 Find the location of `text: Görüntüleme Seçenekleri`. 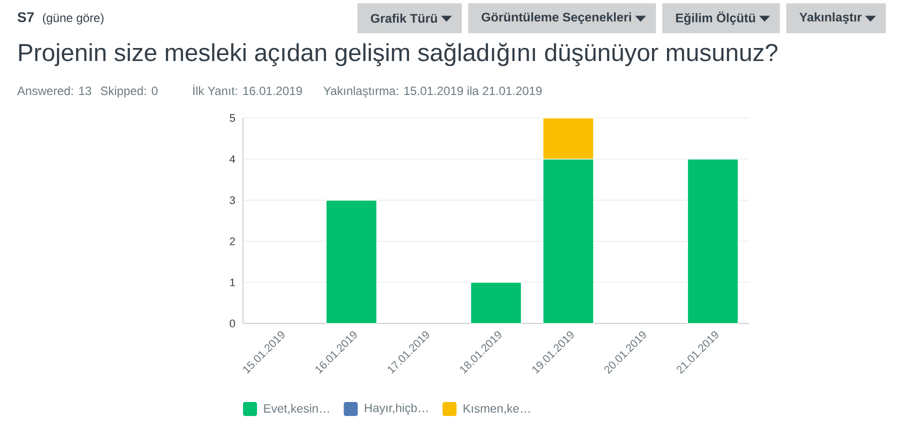

text: Görüntüleme Seçenekleri is located at coordinates (557, 18).